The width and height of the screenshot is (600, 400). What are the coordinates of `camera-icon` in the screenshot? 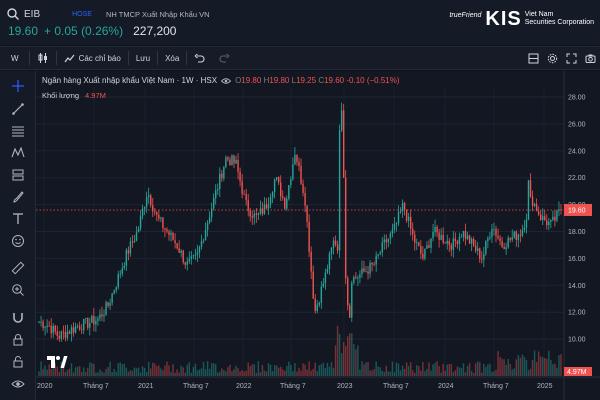 It's located at (590, 58).